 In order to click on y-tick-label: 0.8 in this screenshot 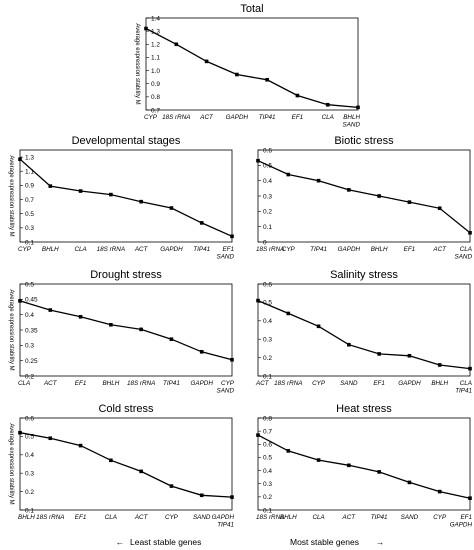, I will do `click(155, 97)`.